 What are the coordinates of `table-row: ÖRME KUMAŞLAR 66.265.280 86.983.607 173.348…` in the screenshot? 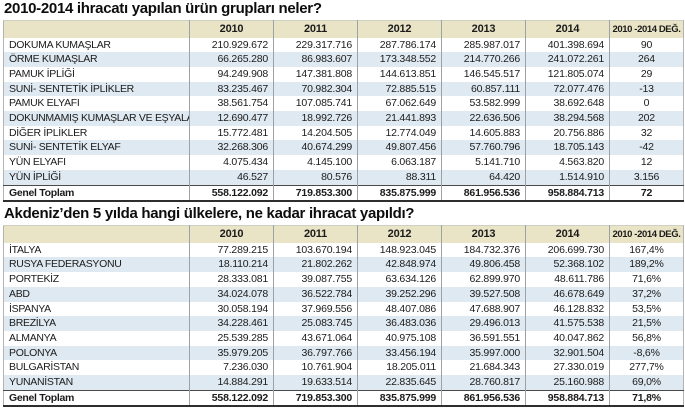 It's located at (343, 59).